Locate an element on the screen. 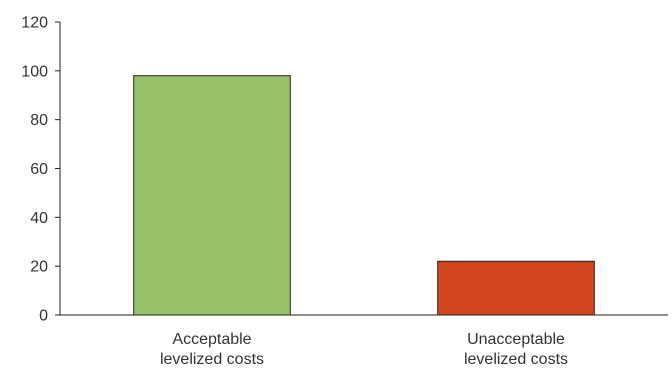  x-category-label-line: Acceptable is located at coordinates (211, 339).